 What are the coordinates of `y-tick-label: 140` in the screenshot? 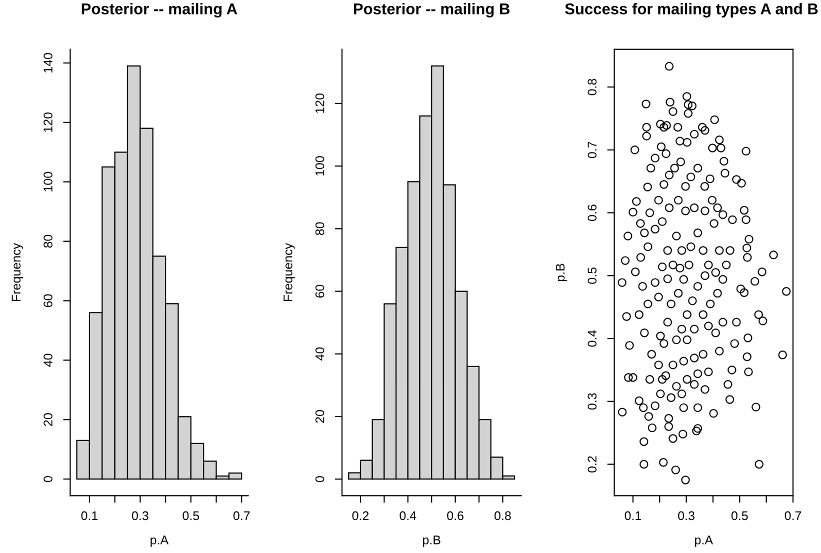 It's located at (48, 62).